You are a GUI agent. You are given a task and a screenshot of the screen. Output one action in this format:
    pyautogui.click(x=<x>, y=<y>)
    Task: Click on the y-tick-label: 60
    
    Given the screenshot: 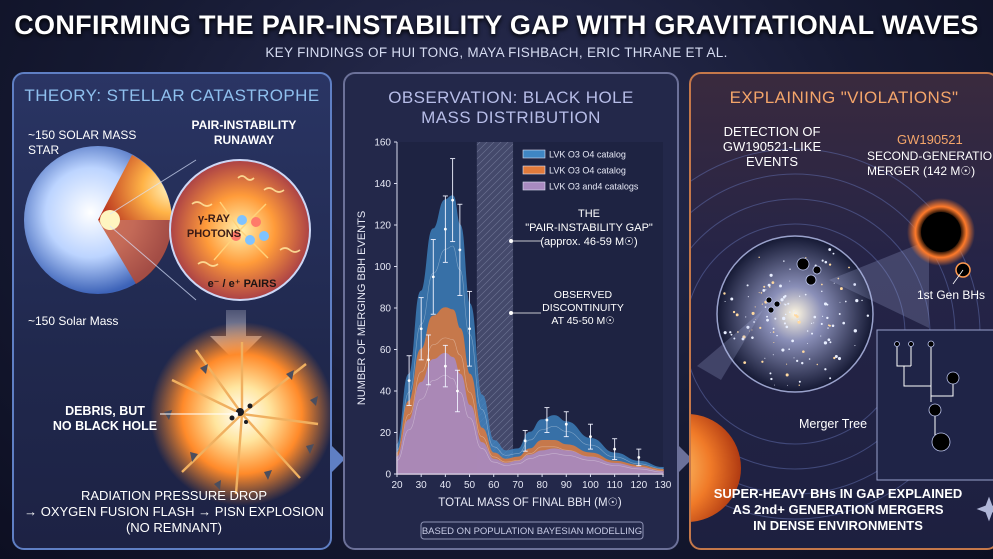 What is the action you would take?
    pyautogui.click(x=386, y=350)
    